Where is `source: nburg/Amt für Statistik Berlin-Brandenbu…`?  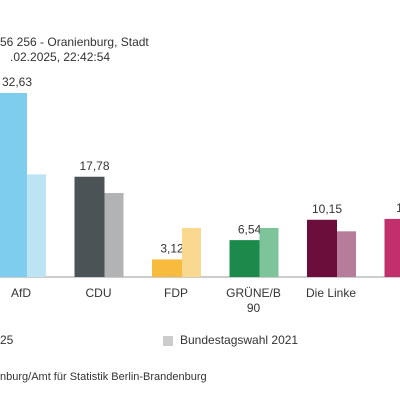
source: nburg/Amt für Statistik Berlin-Brandenbu… is located at coordinates (103, 377).